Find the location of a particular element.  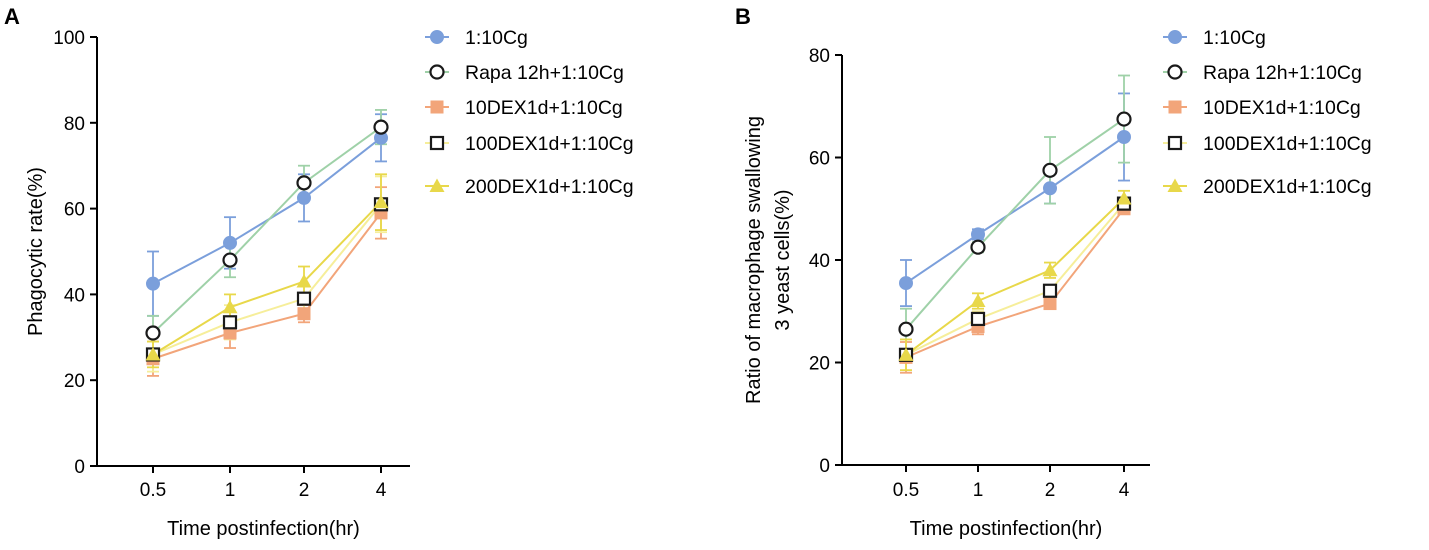

panel-a-legend-entry: 1:10Cg is located at coordinates (476, 38).